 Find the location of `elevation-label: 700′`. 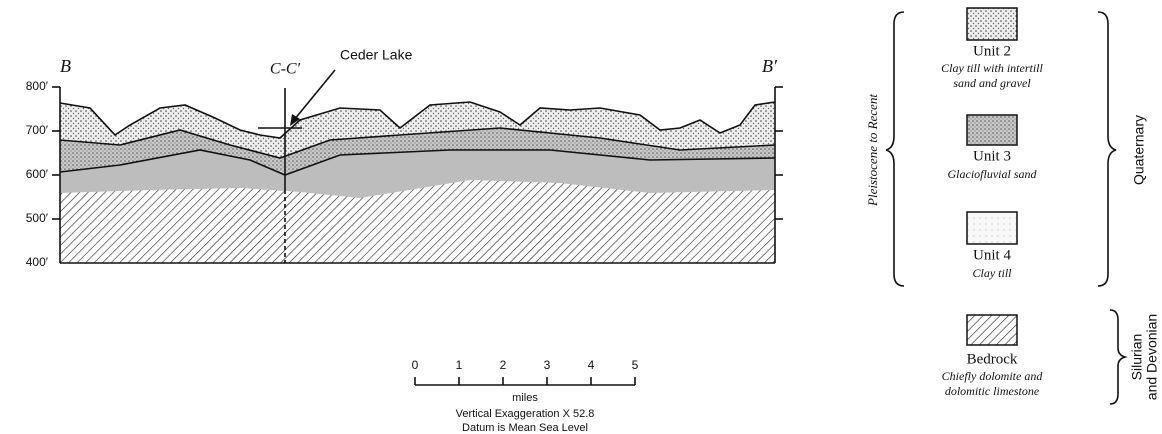

elevation-label: 700′ is located at coordinates (37, 130).